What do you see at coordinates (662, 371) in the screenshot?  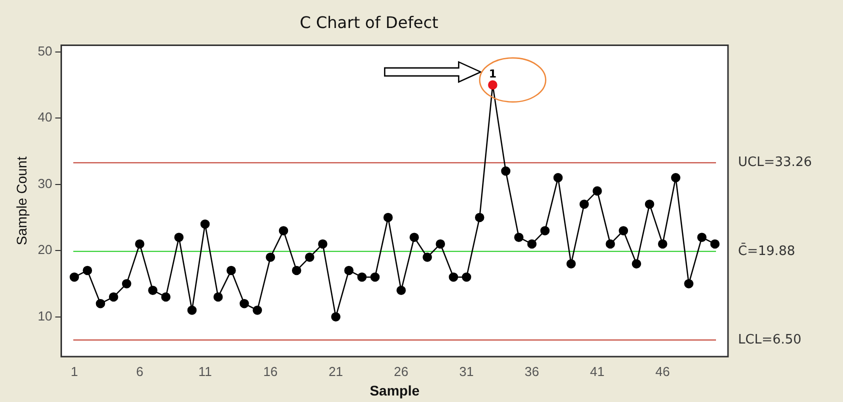 I see `x-tick-label: 46` at bounding box center [662, 371].